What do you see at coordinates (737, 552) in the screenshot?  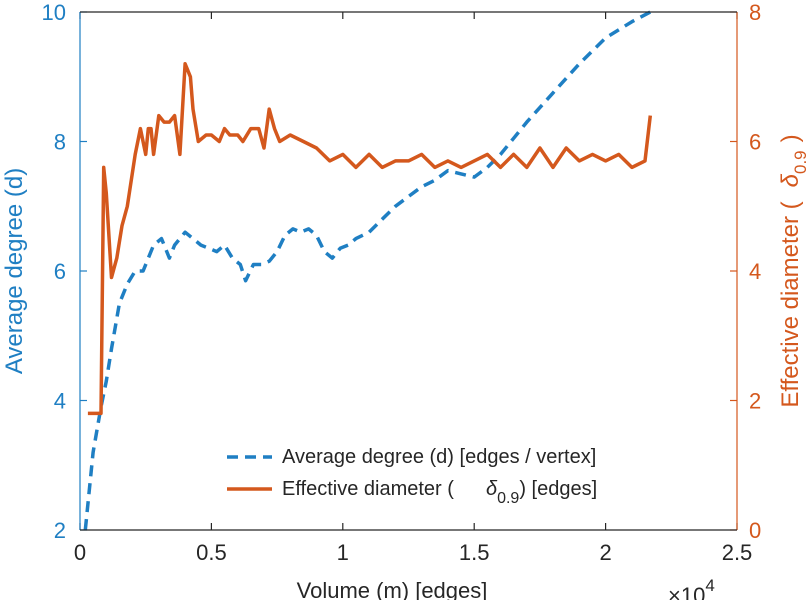 I see `x-tick-label: 2.5` at bounding box center [737, 552].